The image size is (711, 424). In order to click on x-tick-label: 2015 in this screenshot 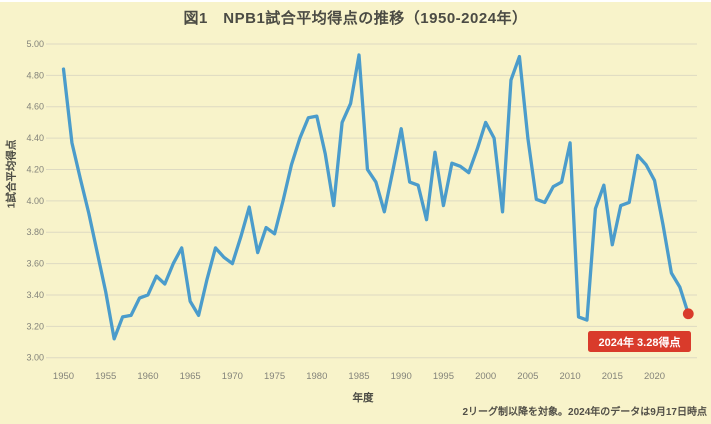, I will do `click(612, 376)`.